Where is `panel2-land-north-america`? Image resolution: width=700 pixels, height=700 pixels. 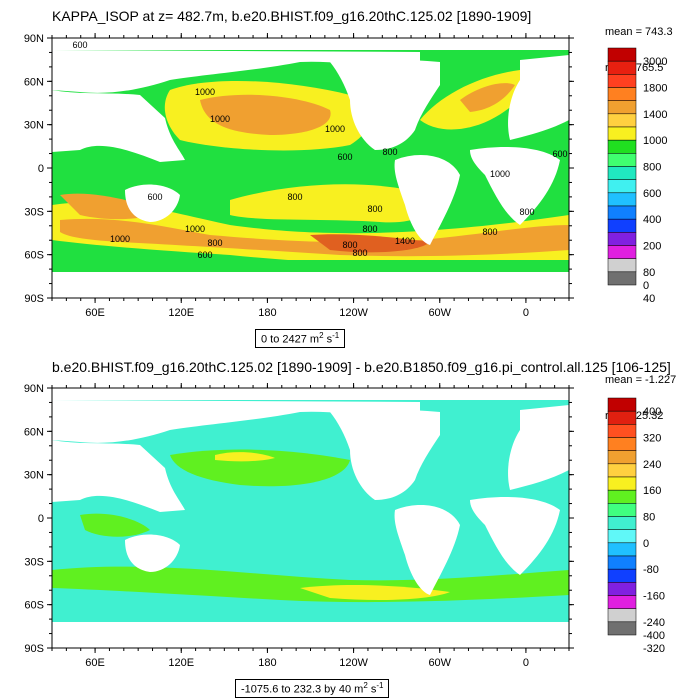 panel2-land-north-america is located at coordinates (385, 454).